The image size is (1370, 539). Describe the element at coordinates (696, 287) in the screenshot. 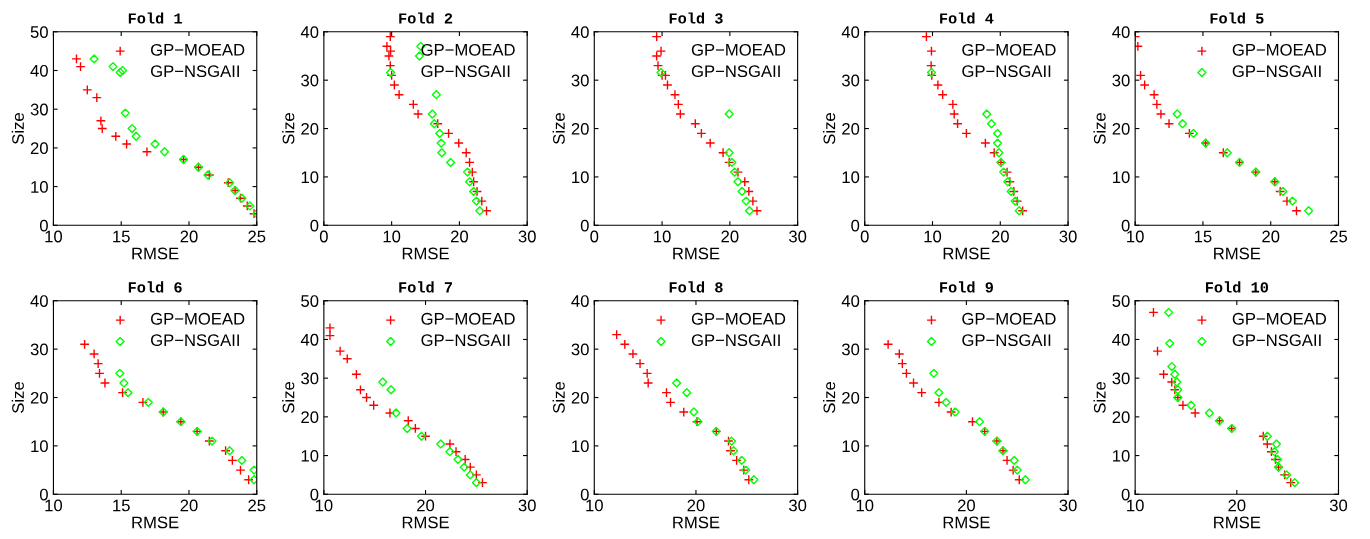

I see `chart-title: Fold 8` at that location.